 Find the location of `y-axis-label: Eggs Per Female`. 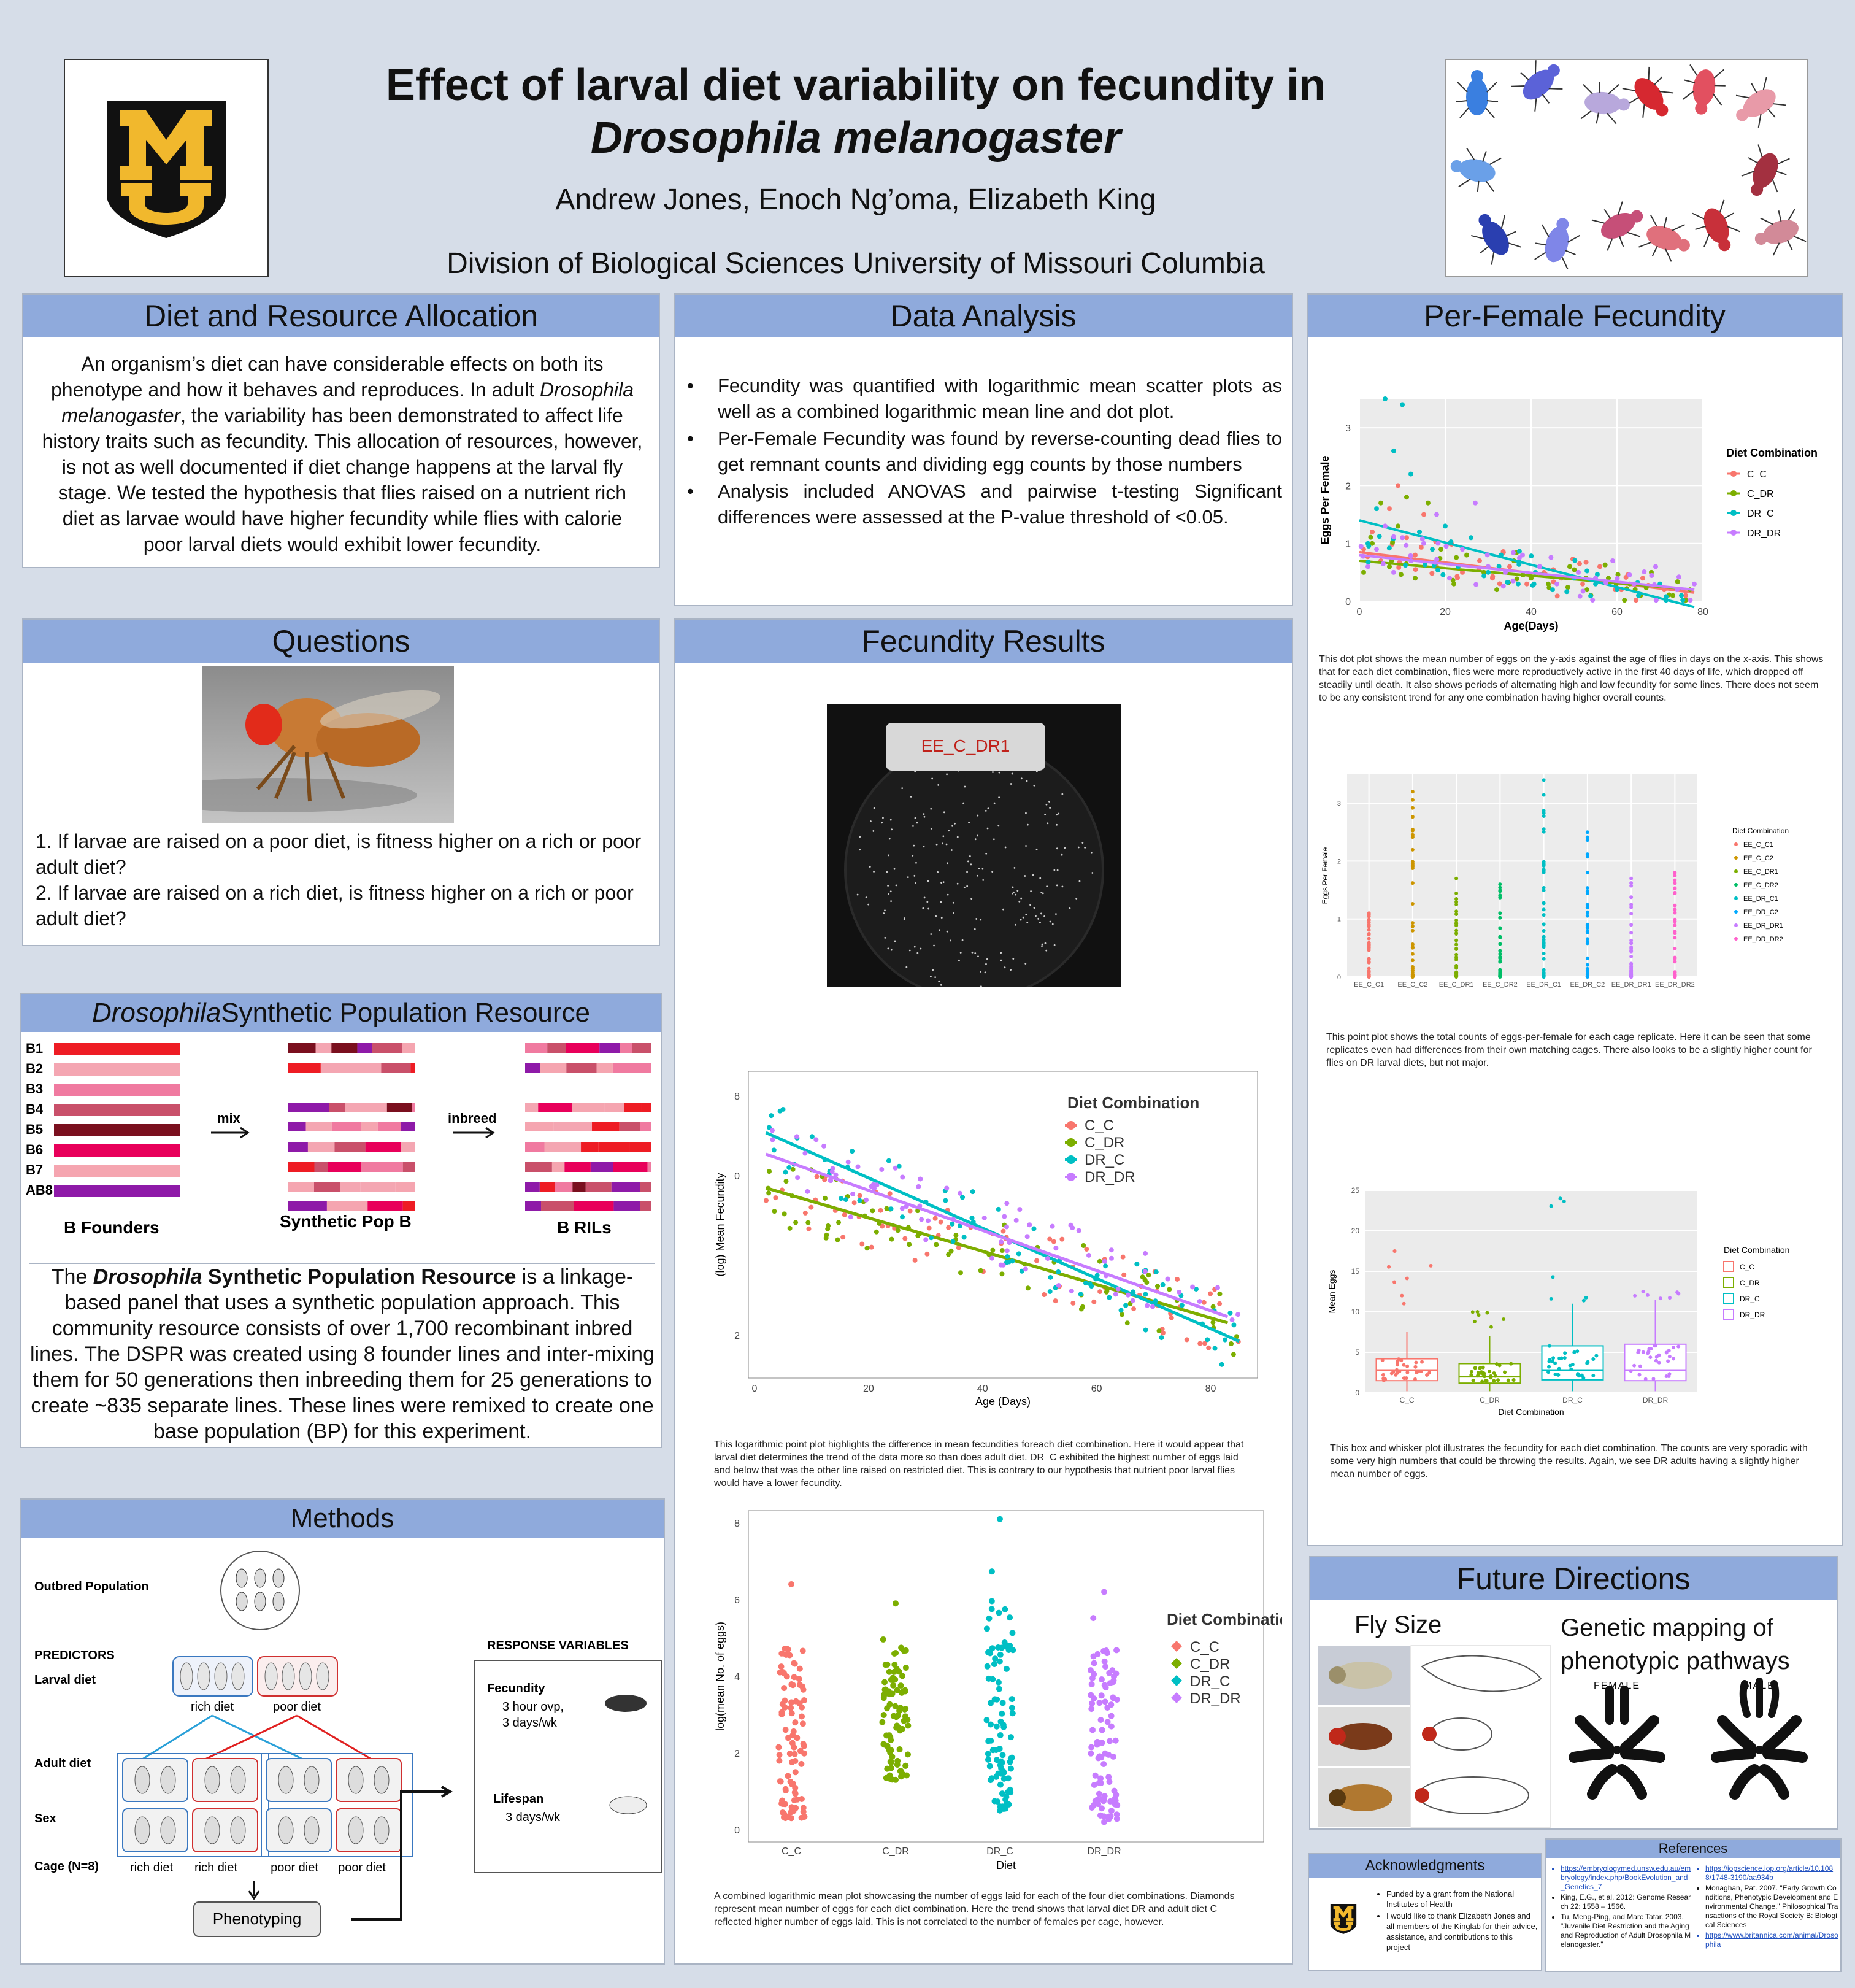

y-axis-label: Eggs Per Female is located at coordinates (1325, 500).